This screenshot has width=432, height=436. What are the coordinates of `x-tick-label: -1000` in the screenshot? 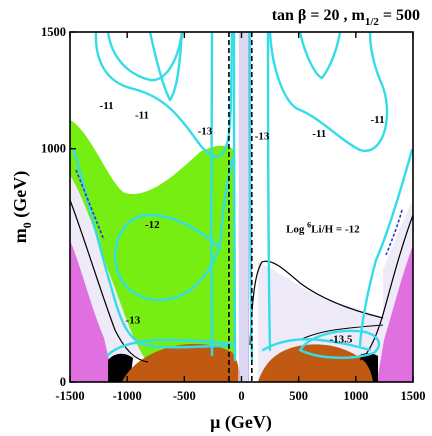 It's located at (127, 396).